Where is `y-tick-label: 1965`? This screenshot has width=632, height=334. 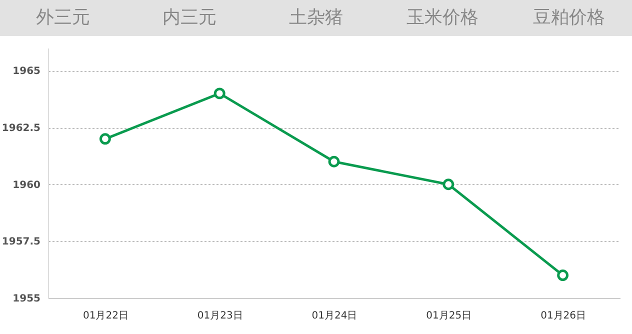 y-tick-label: 1965 is located at coordinates (26, 72).